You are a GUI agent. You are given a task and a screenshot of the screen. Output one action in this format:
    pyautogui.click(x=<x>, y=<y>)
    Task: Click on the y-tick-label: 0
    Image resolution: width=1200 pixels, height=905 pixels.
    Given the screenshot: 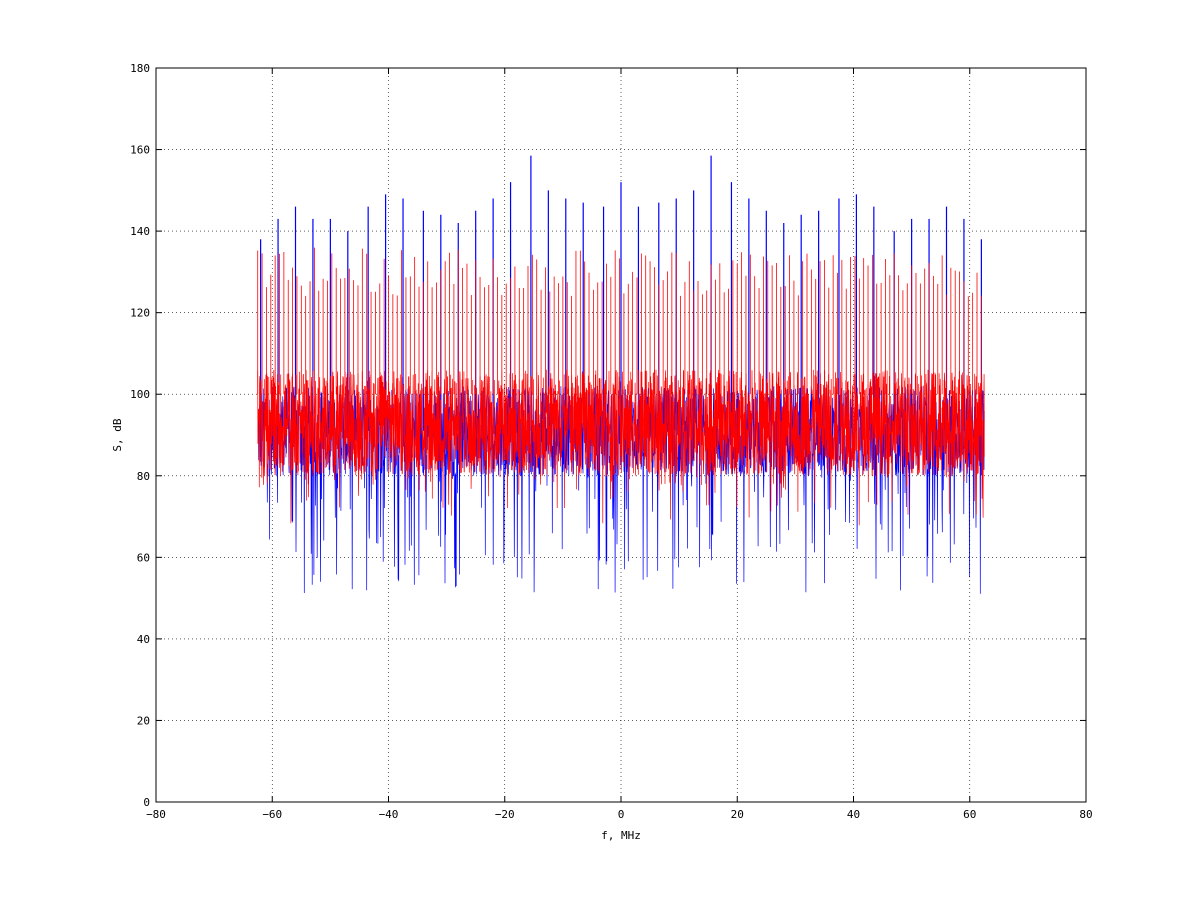 What is the action you would take?
    pyautogui.click(x=146, y=802)
    